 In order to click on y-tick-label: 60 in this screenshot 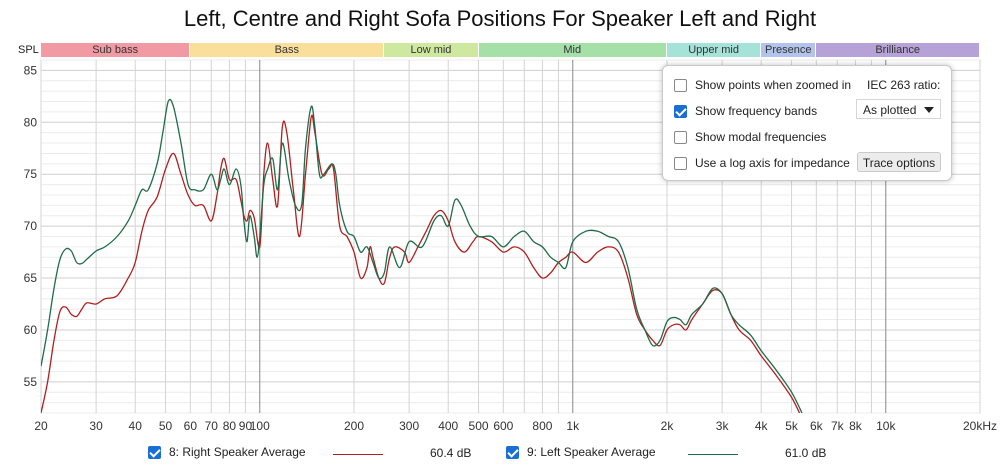, I will do `click(31, 330)`.